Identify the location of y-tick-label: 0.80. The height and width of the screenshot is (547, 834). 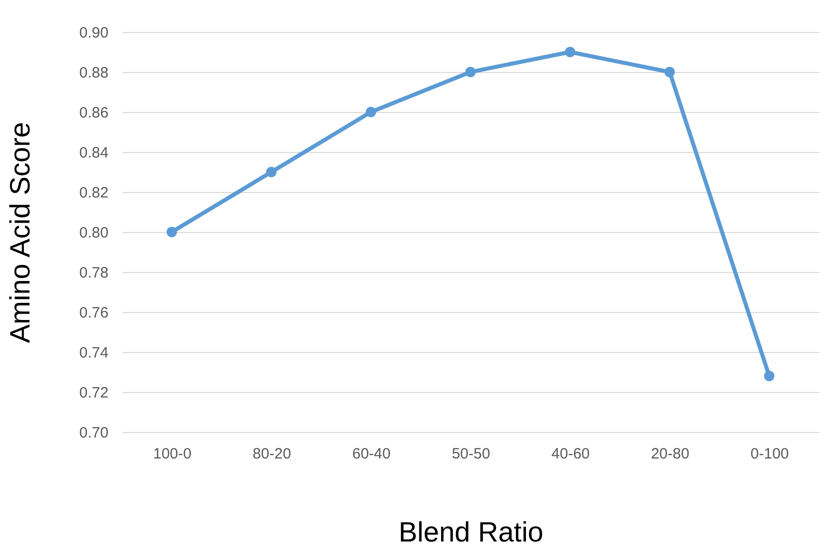
(93, 233).